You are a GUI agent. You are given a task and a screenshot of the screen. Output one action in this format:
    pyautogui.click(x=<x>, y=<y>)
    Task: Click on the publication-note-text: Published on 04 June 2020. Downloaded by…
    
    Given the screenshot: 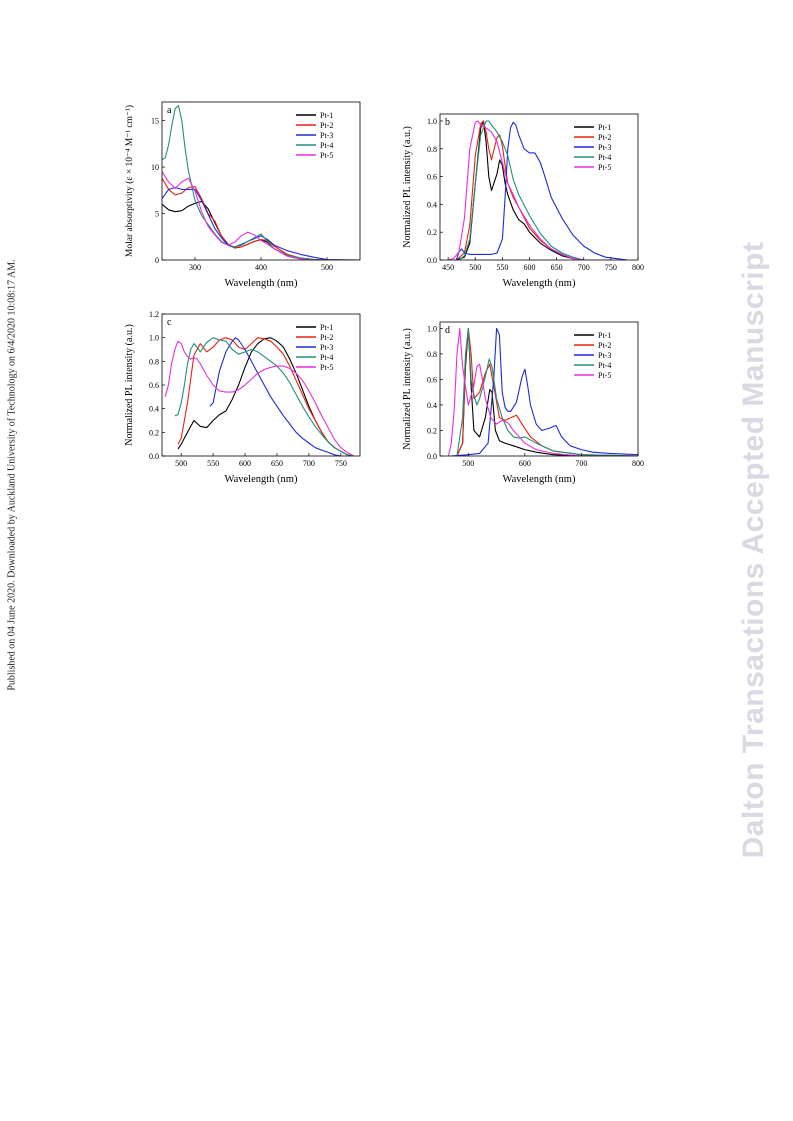 What is the action you would take?
    pyautogui.click(x=12, y=475)
    